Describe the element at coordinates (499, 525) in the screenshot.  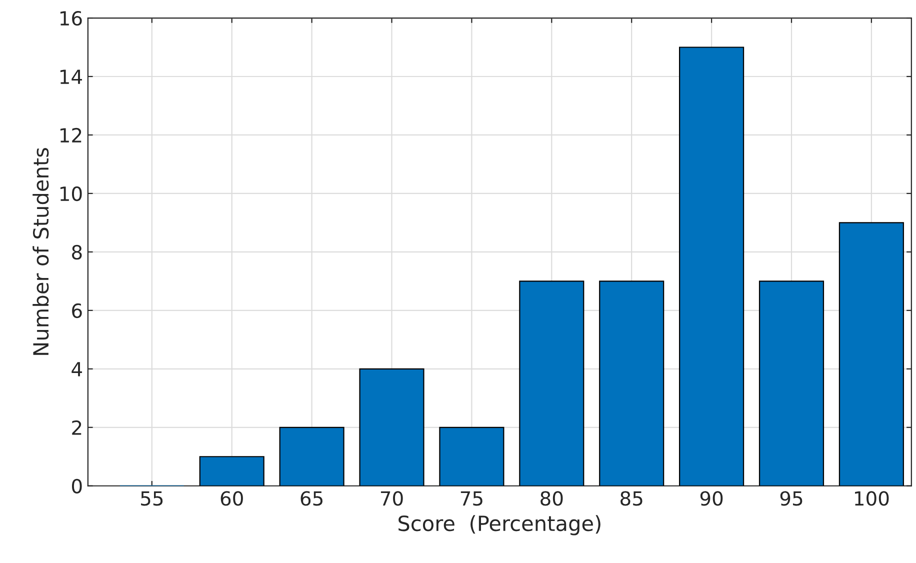
I see `x-axis-title: Score (Percentage)` at that location.